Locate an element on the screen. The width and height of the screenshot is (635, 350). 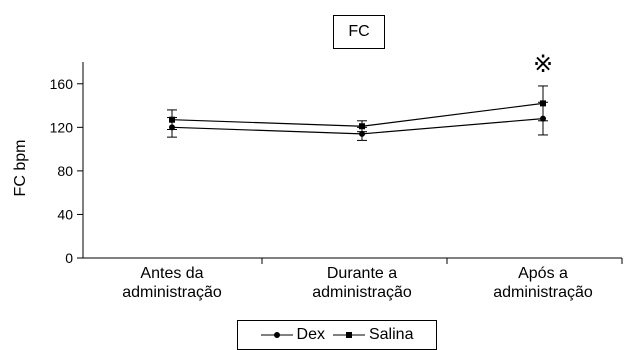
y-tick-label-120: 120 is located at coordinates (62, 127).